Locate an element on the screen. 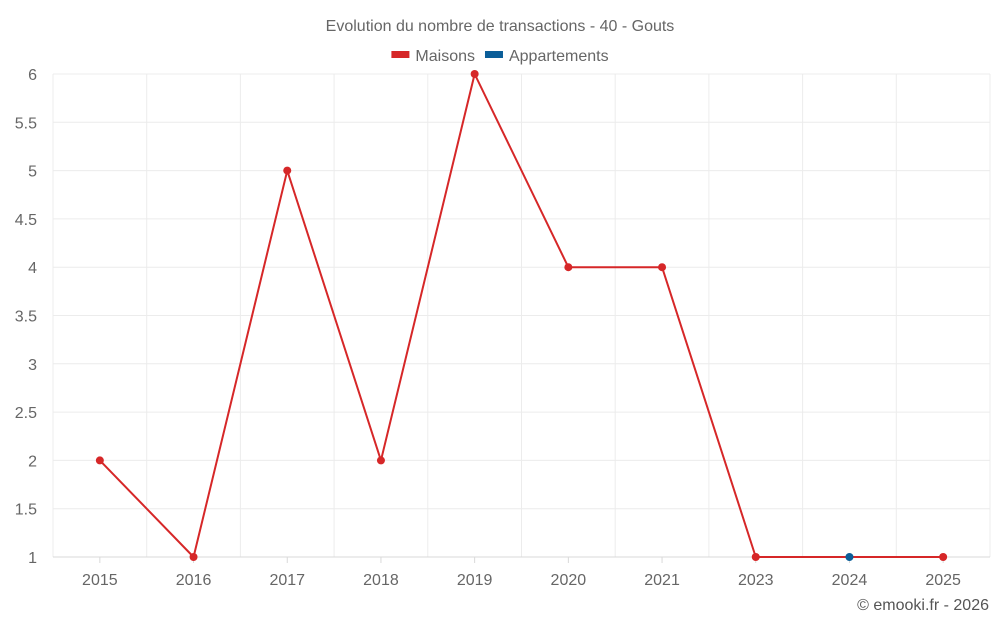 Image resolution: width=1000 pixels, height=630 pixels. y-tick-label: 5.5 is located at coordinates (26, 123).